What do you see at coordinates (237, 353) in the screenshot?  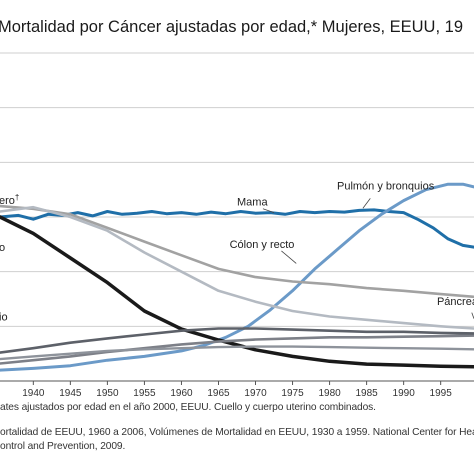 I see `series-line-leucemia` at bounding box center [237, 353].